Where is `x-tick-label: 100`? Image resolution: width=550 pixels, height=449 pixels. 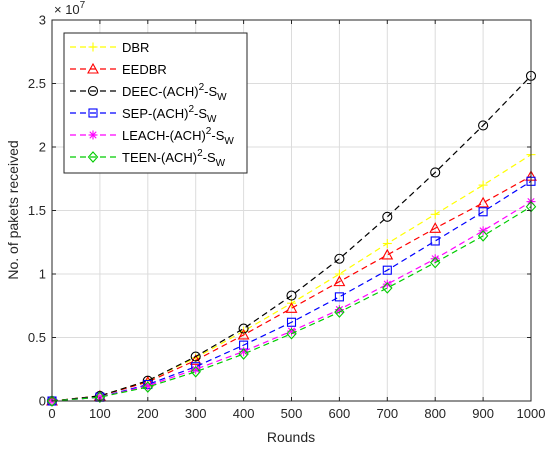
x-tick-label: 100 is located at coordinates (100, 413).